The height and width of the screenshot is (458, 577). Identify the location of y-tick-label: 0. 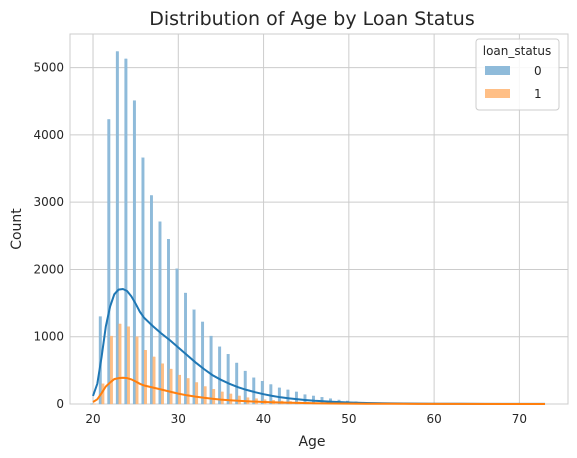
(60, 404).